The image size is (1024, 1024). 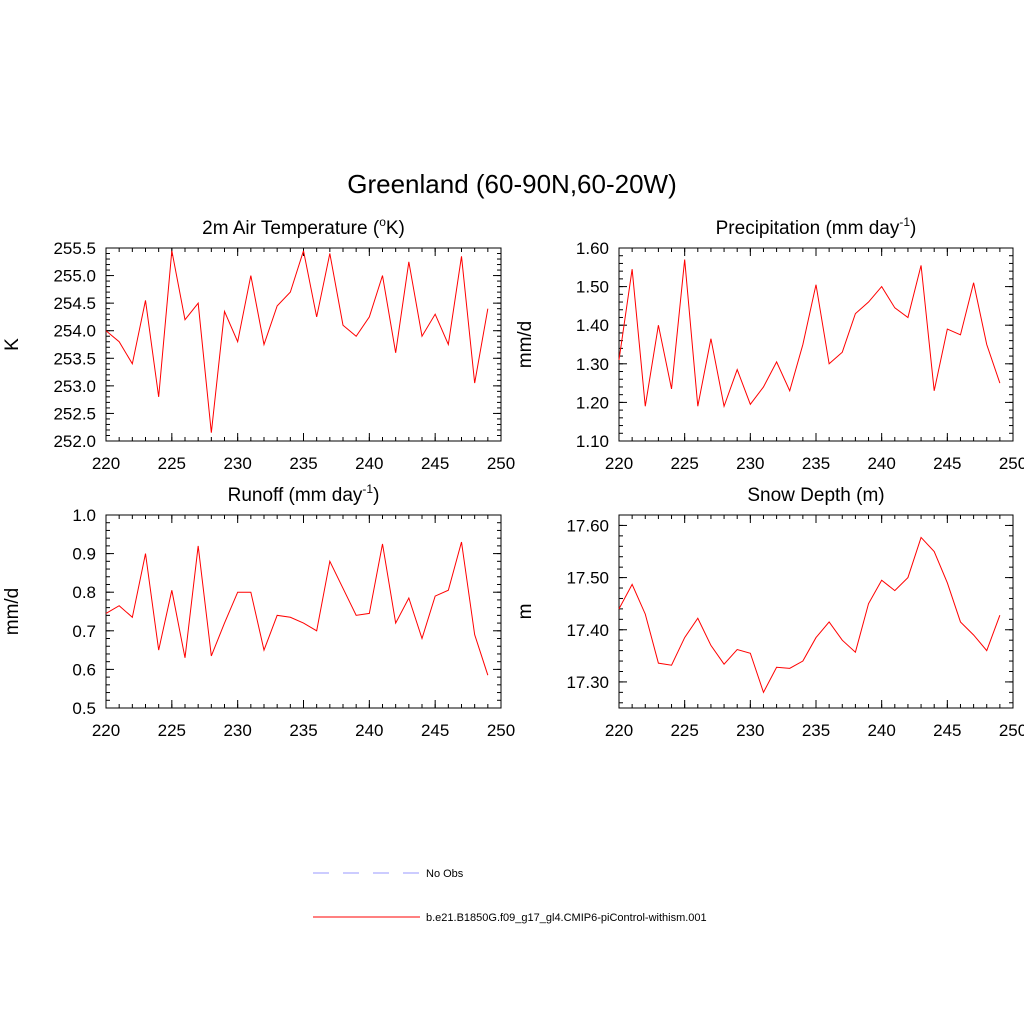 I want to click on y-tick-label: 0.5, so click(x=84, y=708).